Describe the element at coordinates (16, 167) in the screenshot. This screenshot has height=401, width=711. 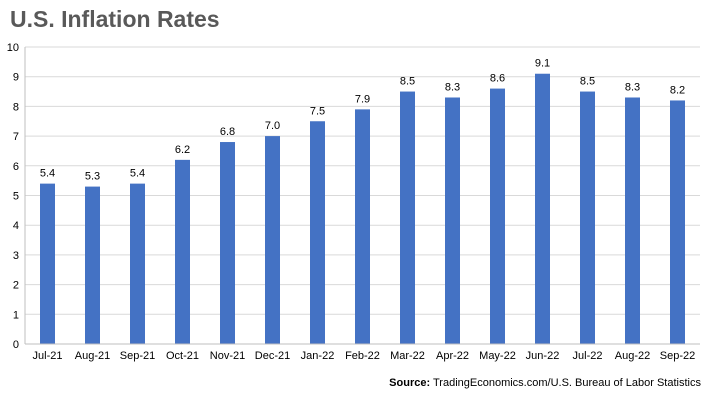
I see `y-tick-label: 6` at that location.